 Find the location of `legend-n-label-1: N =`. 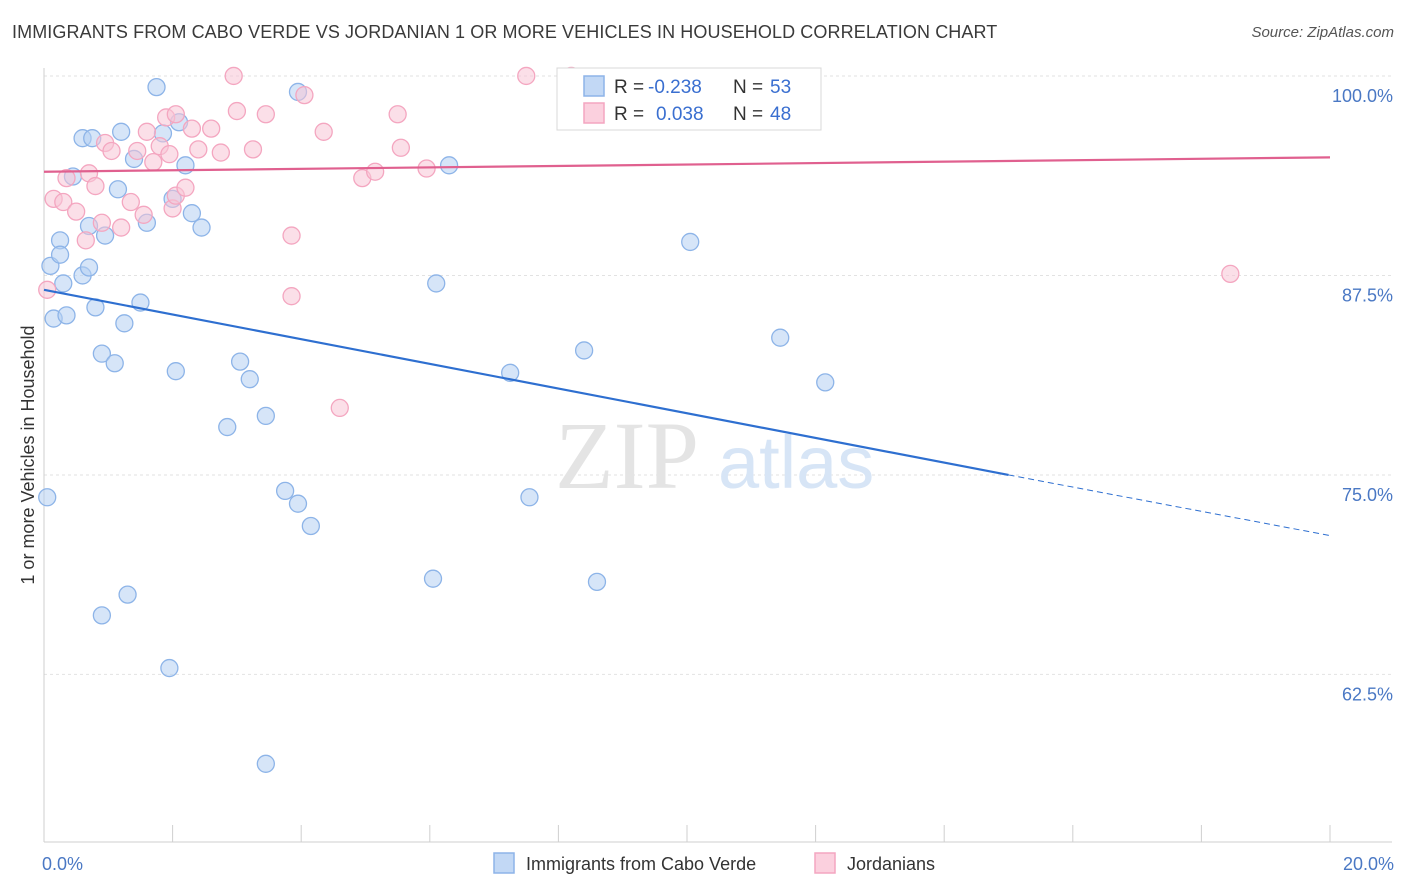

legend-n-label-1: N = is located at coordinates (748, 87).